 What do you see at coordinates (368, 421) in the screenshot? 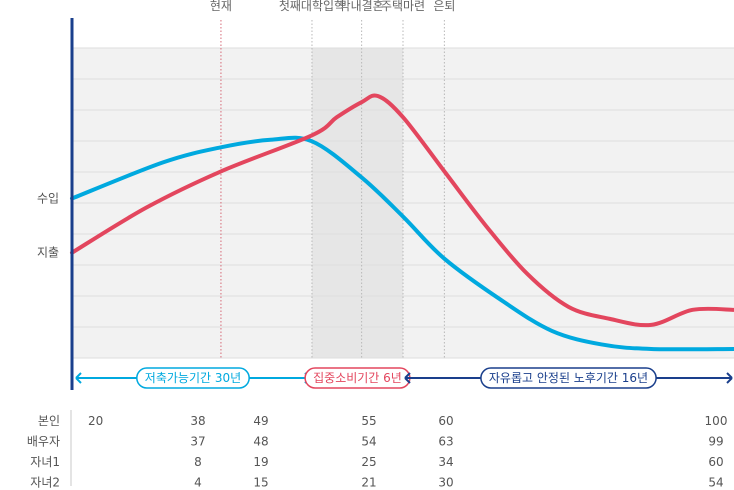
I see `age-table-row-1-value-4: 55` at bounding box center [368, 421].